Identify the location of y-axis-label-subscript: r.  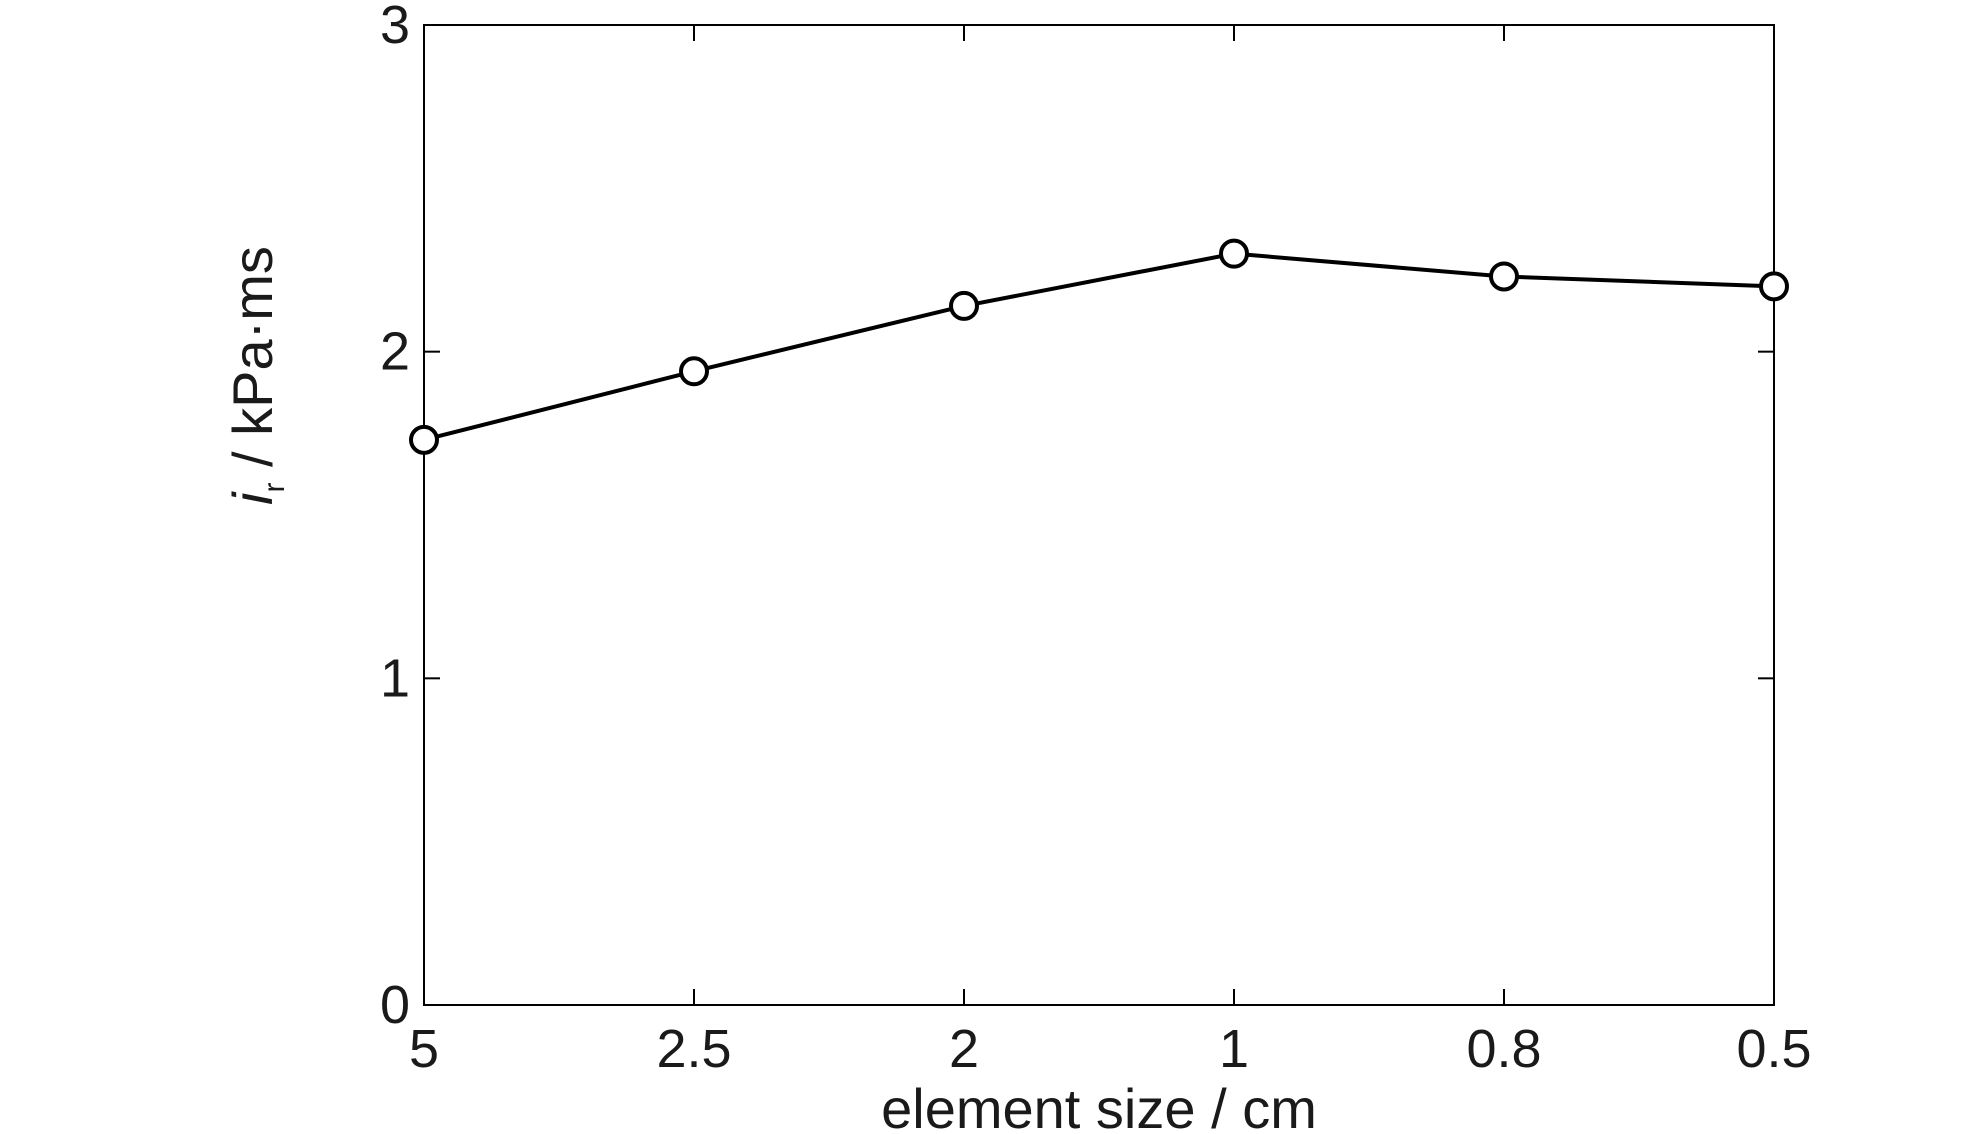
(274, 488).